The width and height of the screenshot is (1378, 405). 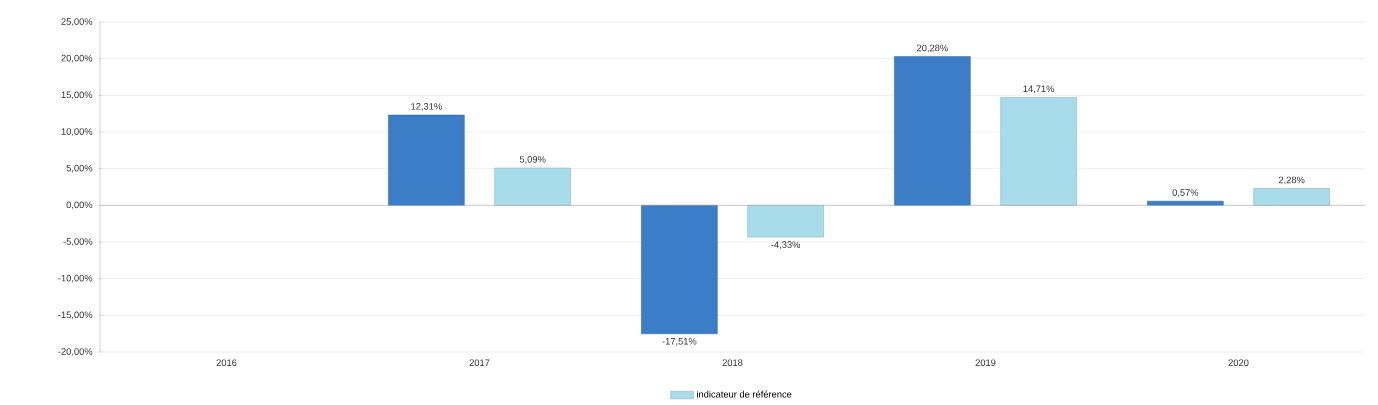 I want to click on data-label: 20,28%, so click(x=932, y=48).